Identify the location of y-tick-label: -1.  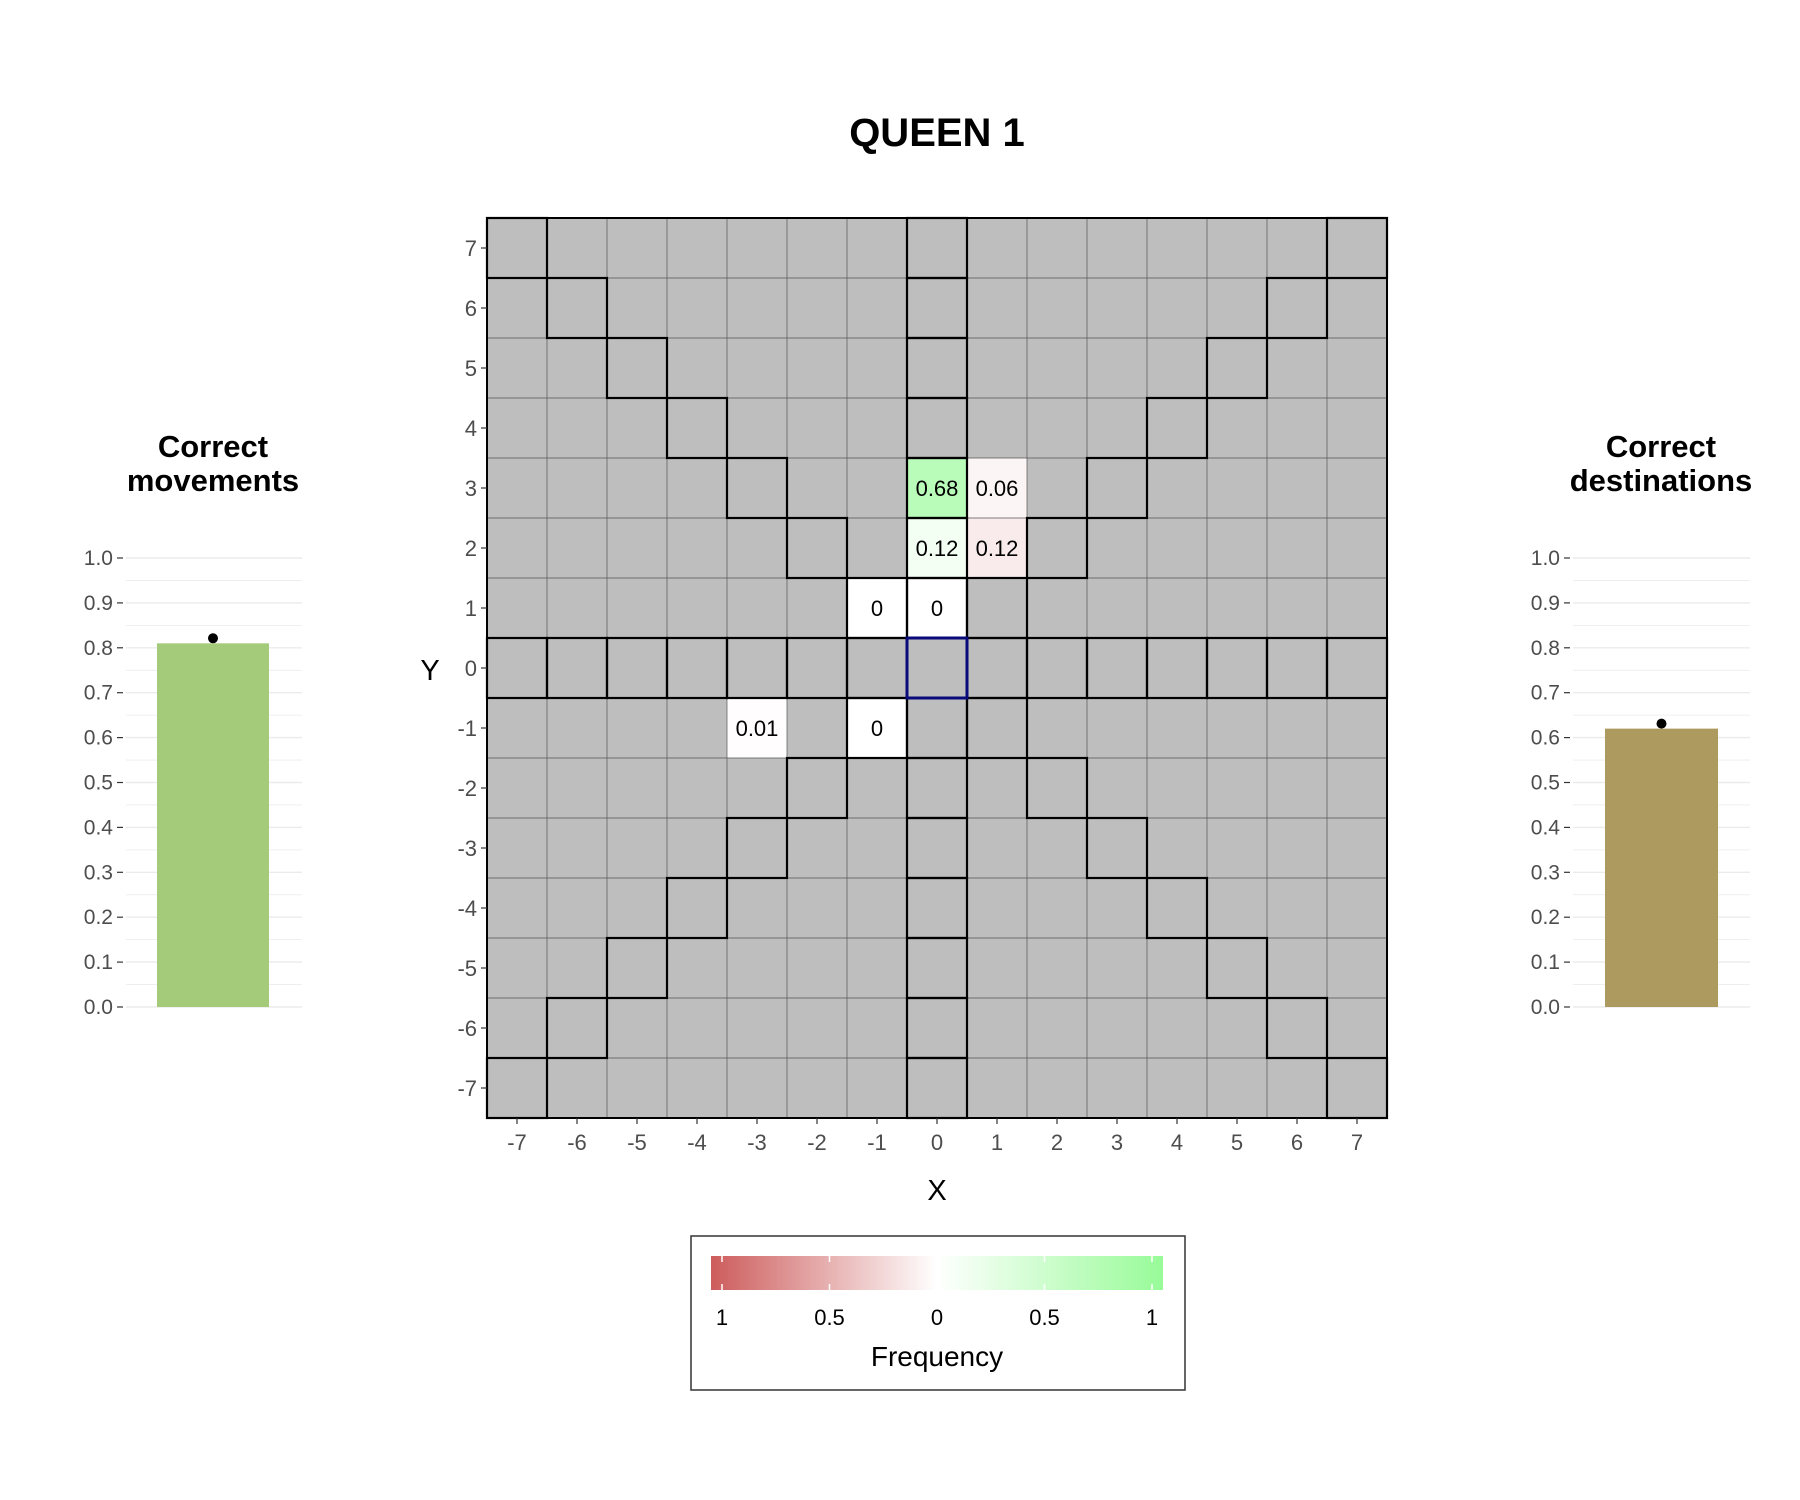
(467, 728).